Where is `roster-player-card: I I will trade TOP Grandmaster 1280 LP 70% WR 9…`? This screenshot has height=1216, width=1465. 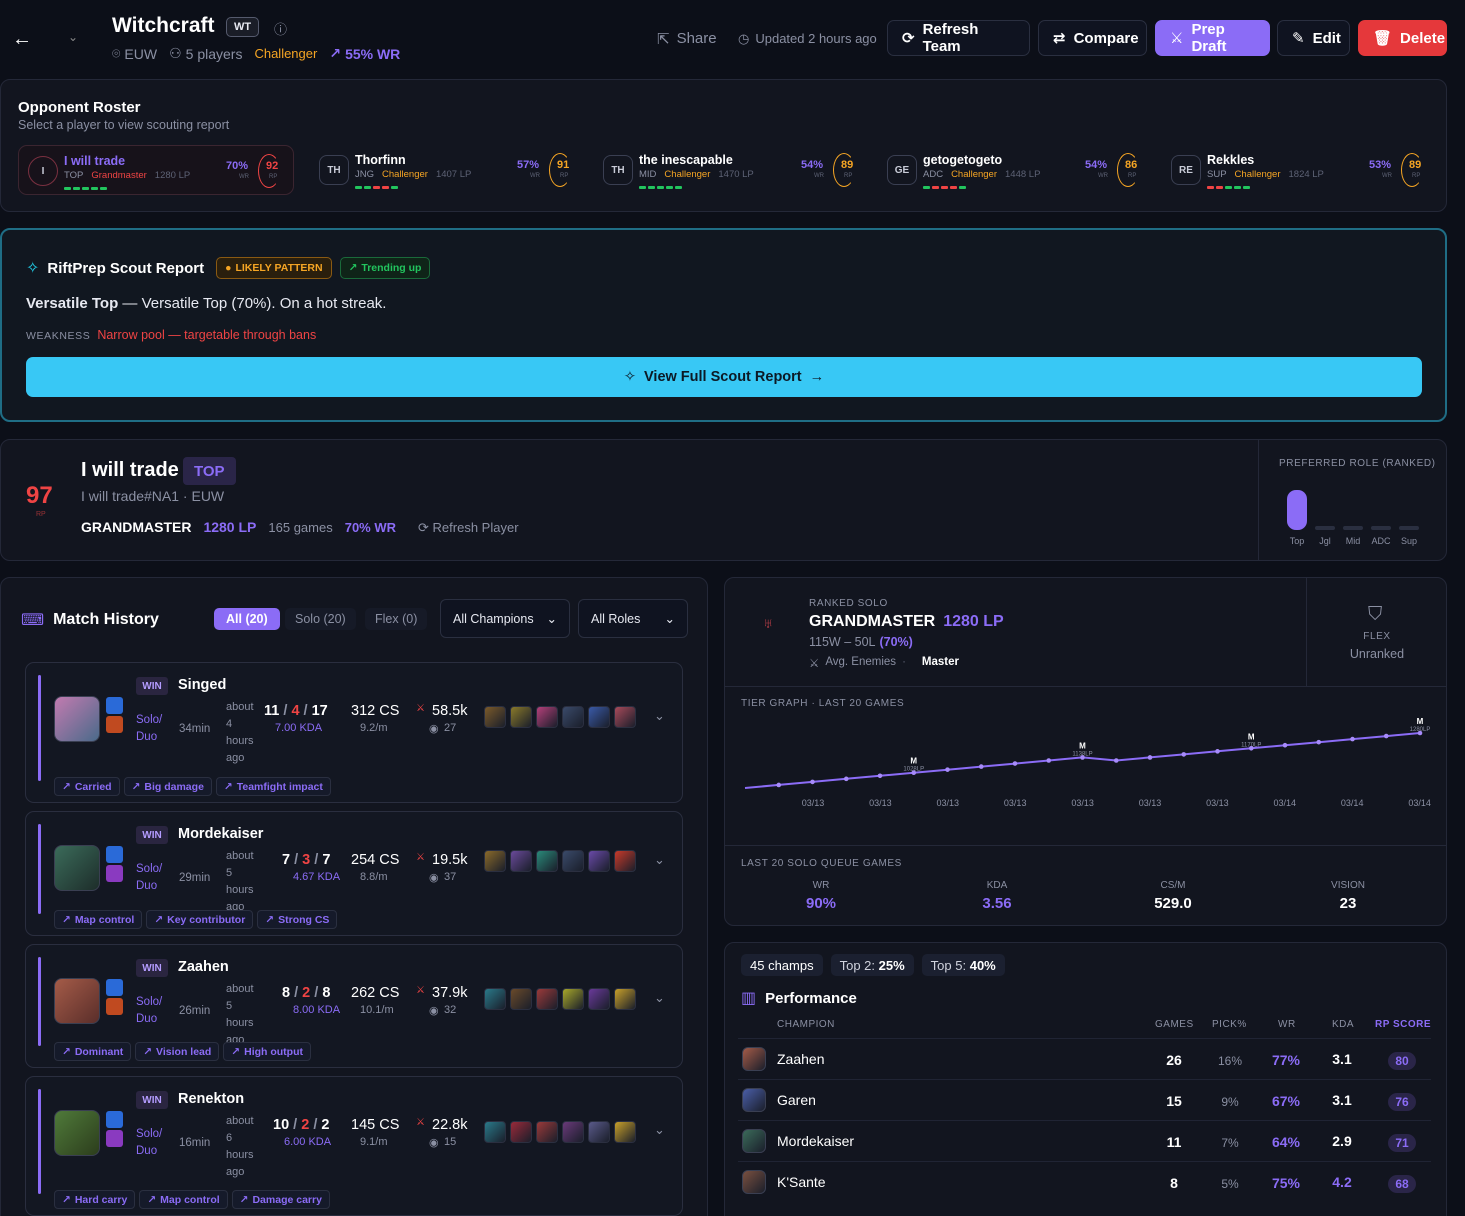 roster-player-card: I I will trade TOP Grandmaster 1280 LP 70% WR 9… is located at coordinates (156, 170).